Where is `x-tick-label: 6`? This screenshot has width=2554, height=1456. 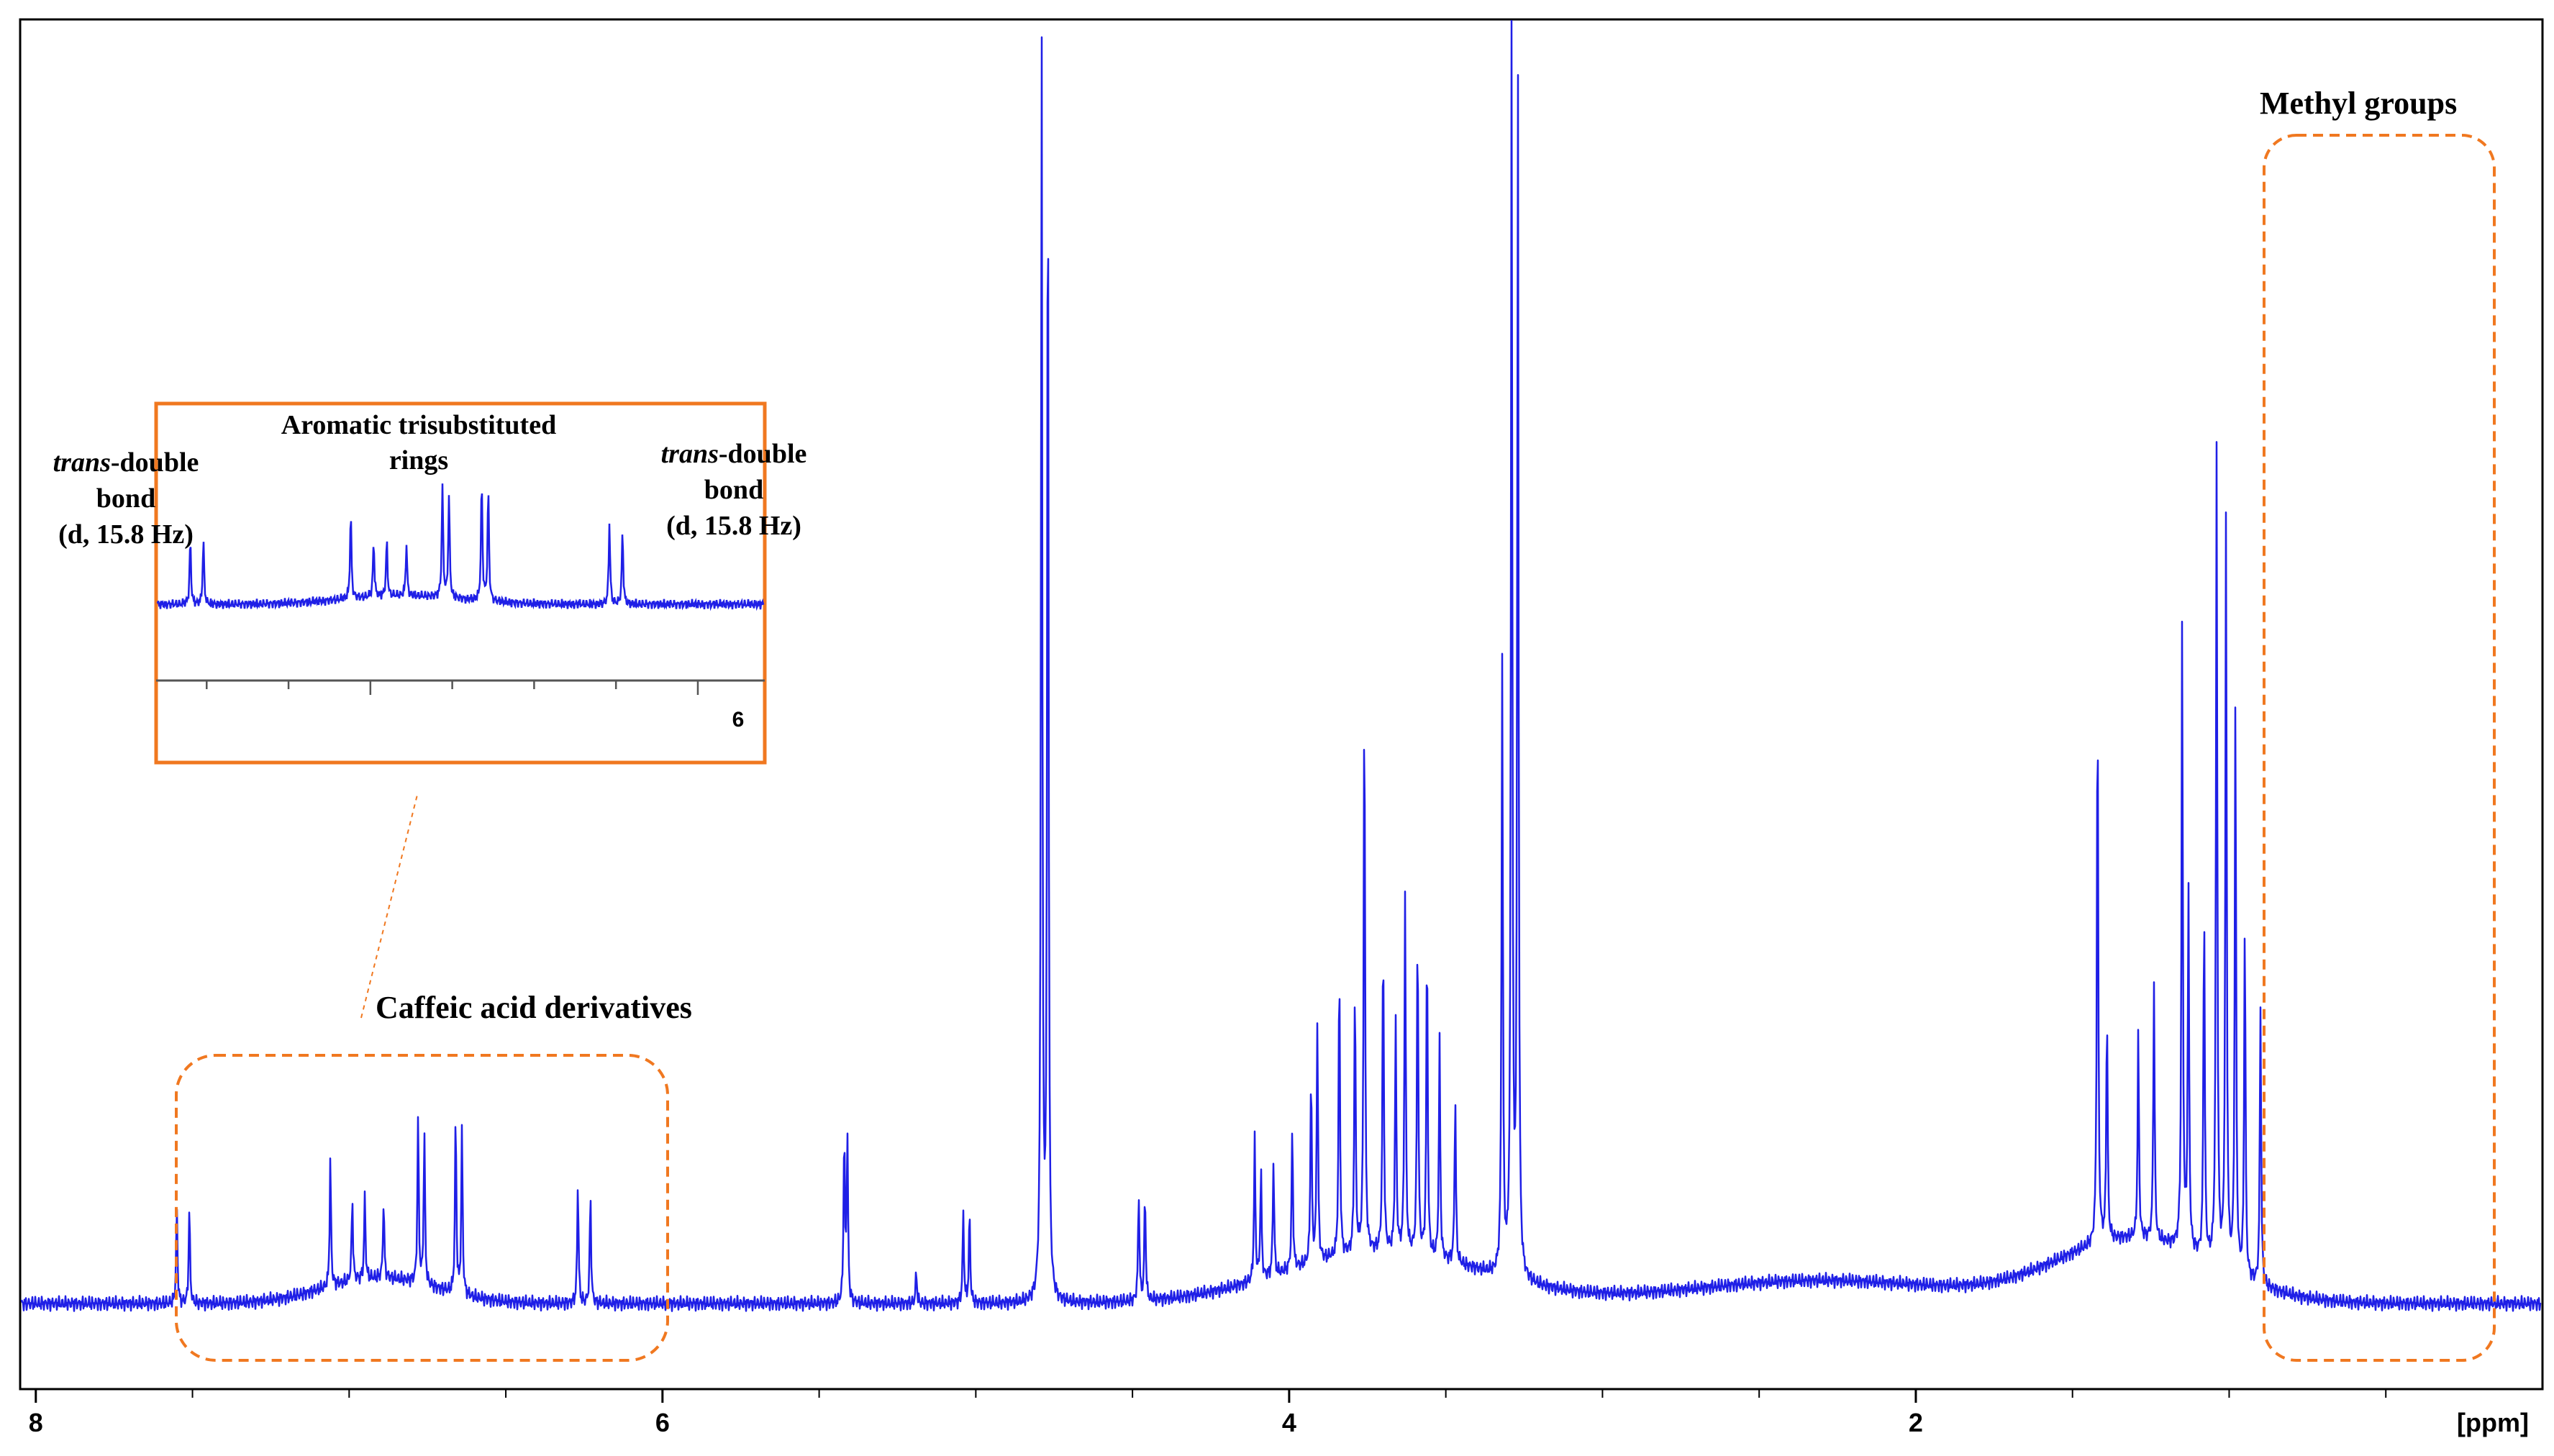 x-tick-label: 6 is located at coordinates (662, 1422).